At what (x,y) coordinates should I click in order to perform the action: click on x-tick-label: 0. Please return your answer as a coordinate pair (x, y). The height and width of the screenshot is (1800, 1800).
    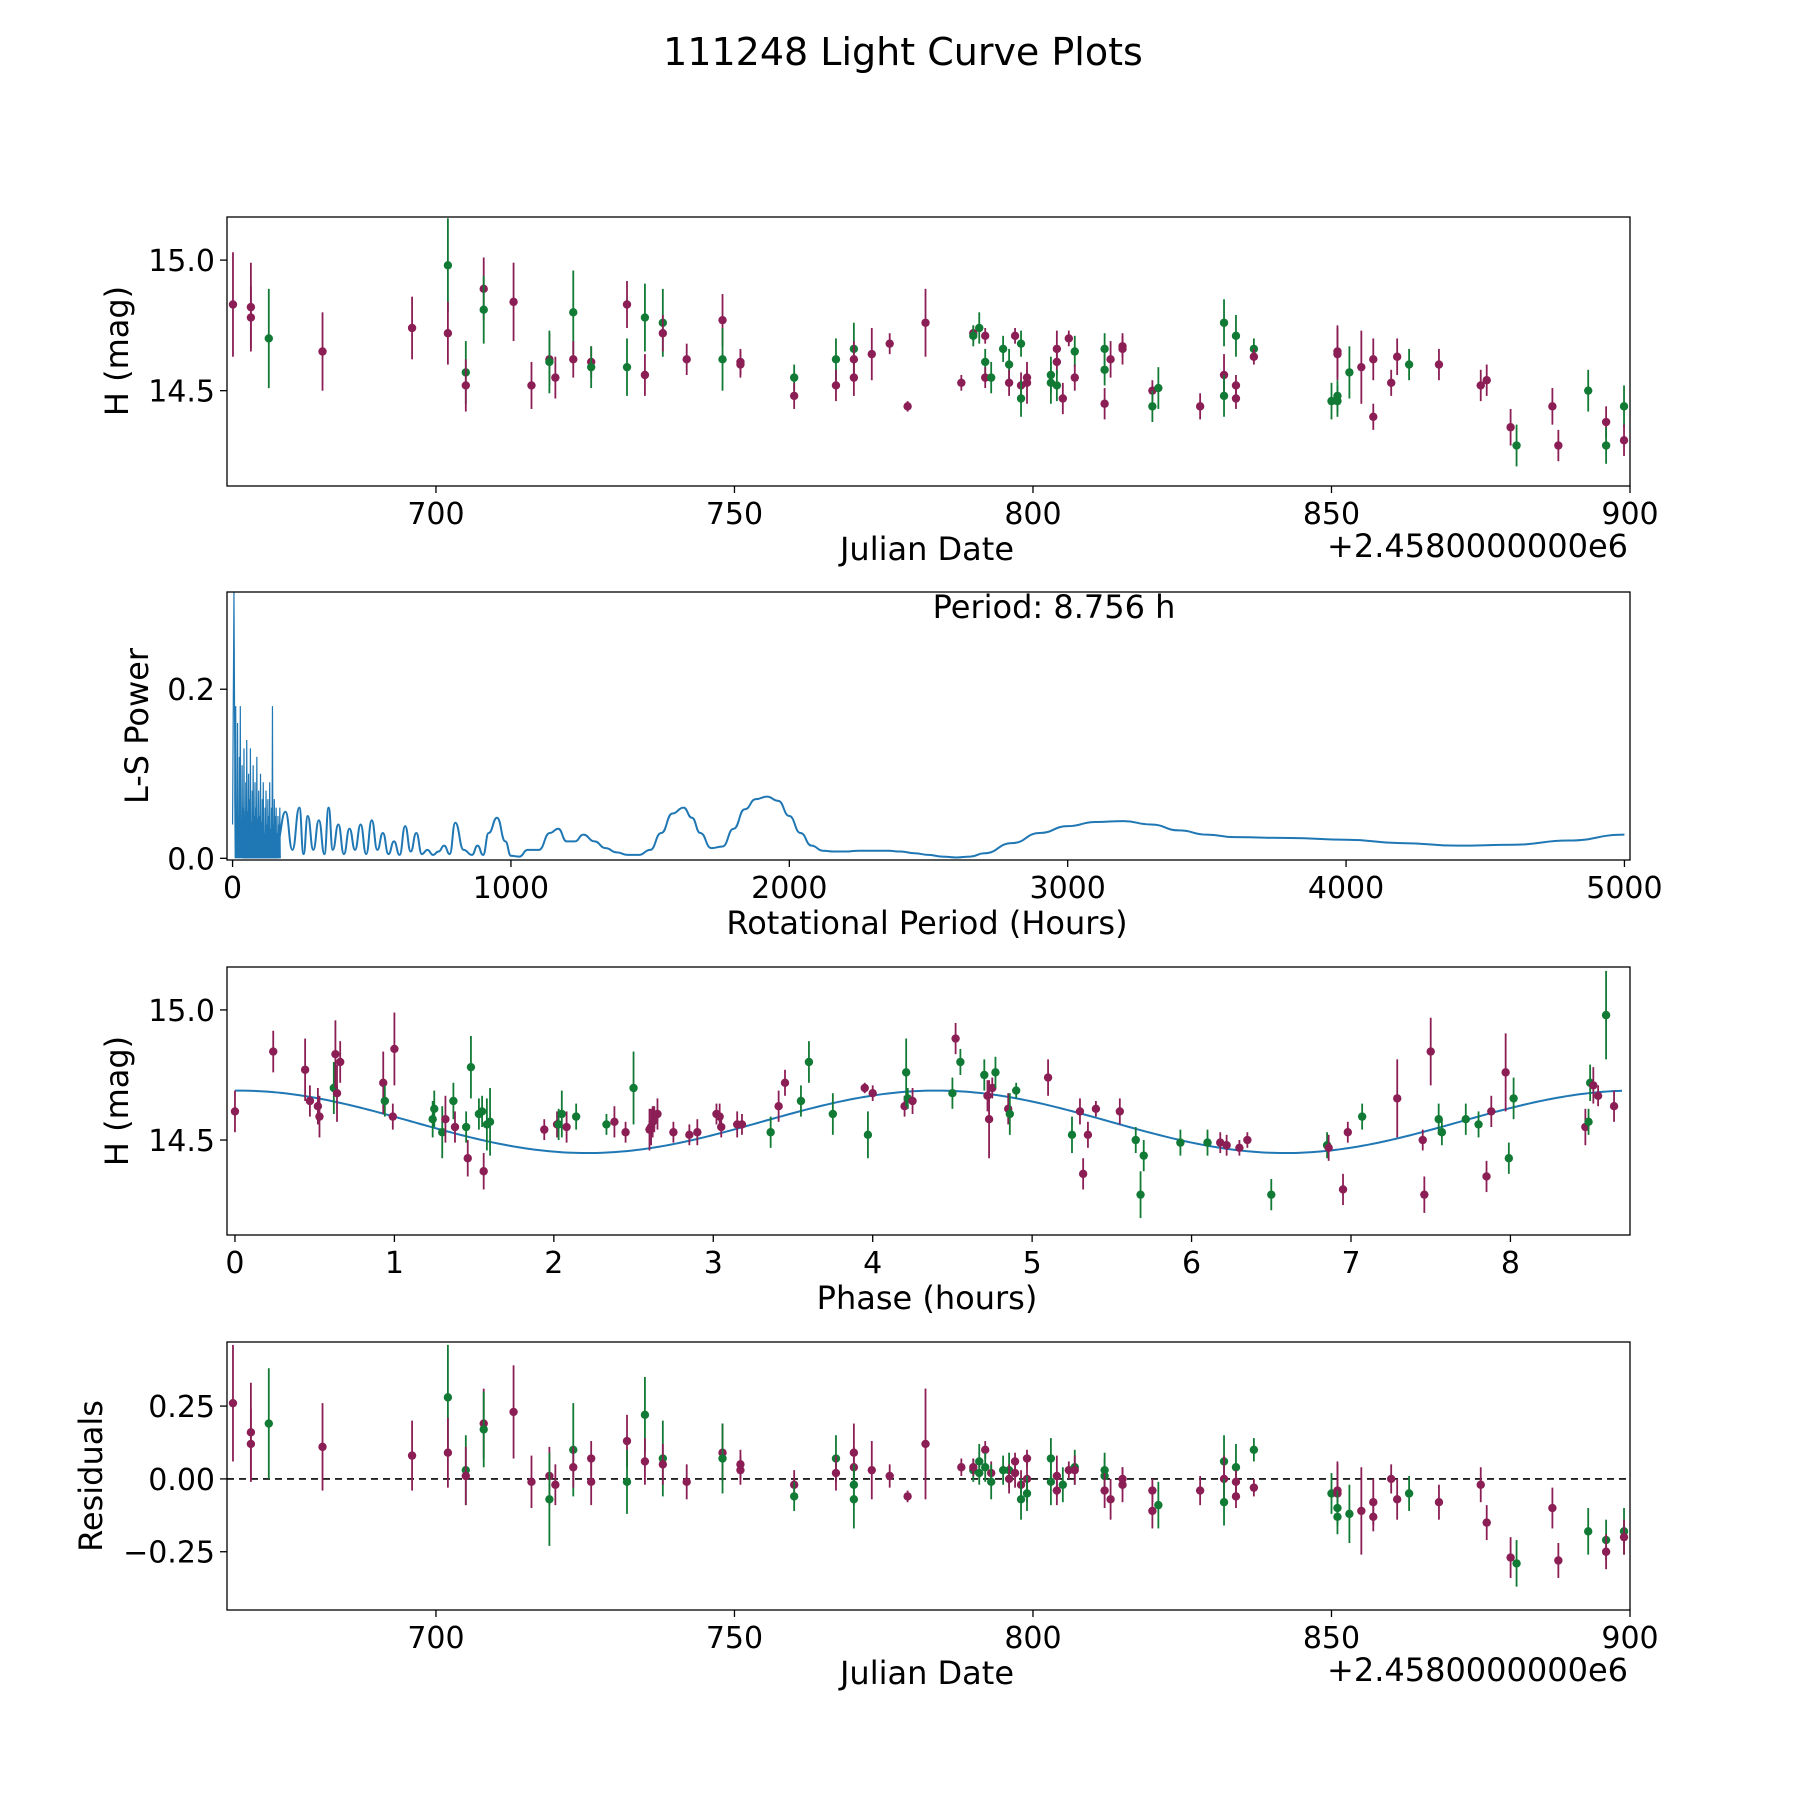
    Looking at the image, I should click on (232, 888).